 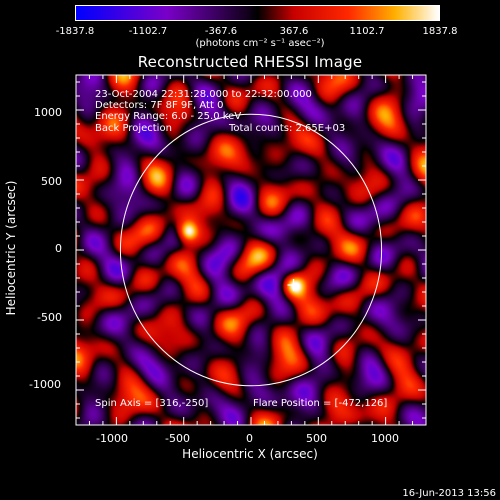 I want to click on energy-range-label: Energy Range: 6.0 - 25.0 keV, so click(x=168, y=116).